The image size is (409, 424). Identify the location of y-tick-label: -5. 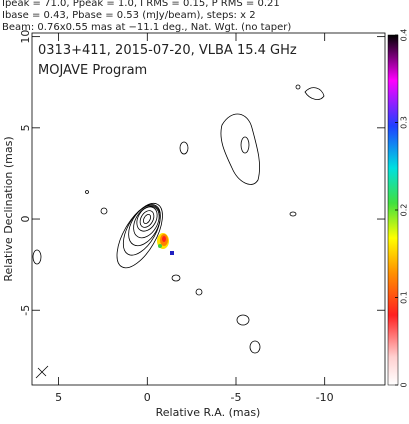
(25, 310).